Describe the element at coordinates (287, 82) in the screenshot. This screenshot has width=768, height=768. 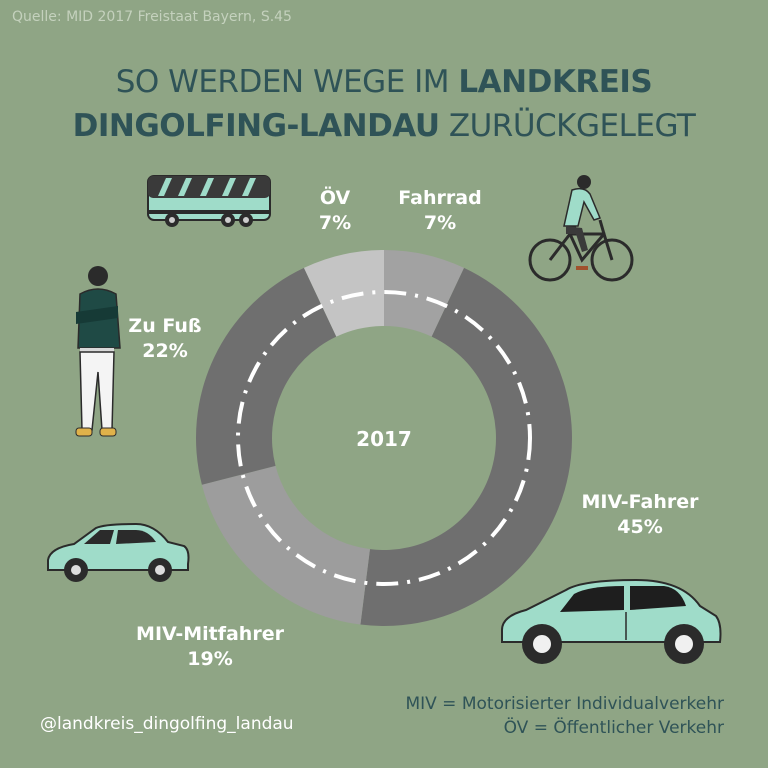
I see `title-line1-regular: SO WERDEN WEGE IM` at that location.